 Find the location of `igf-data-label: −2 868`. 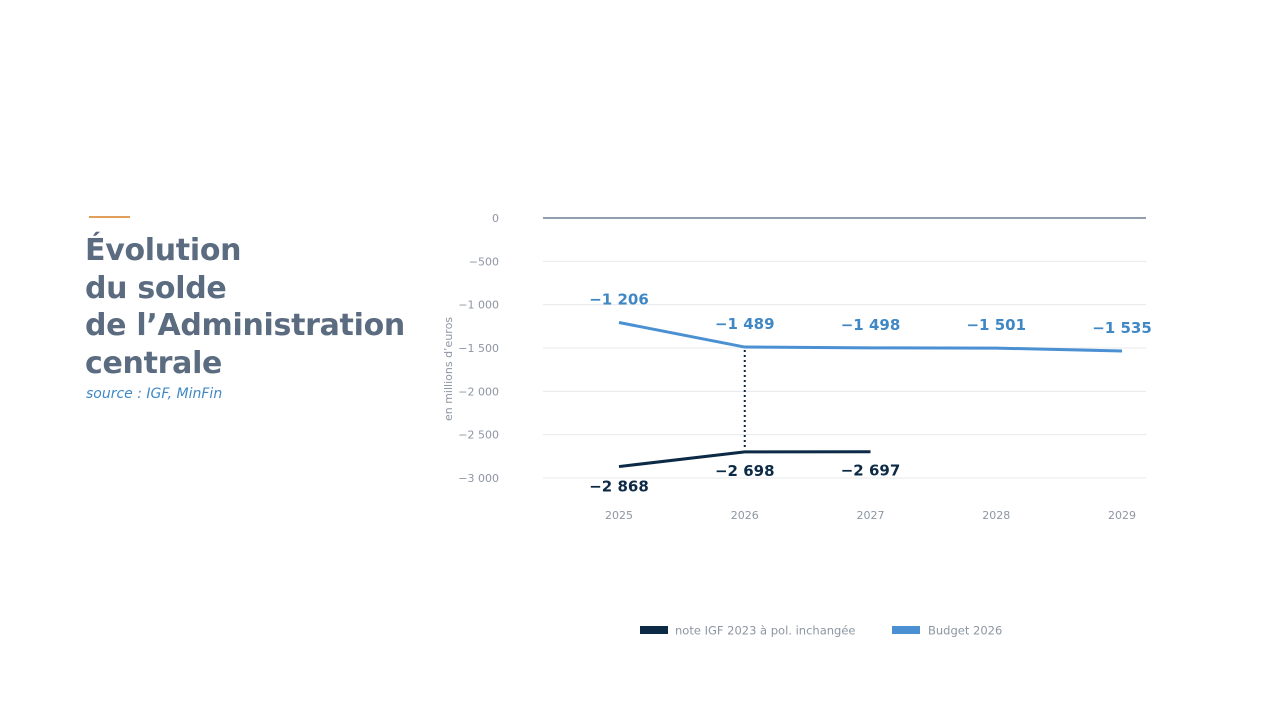

igf-data-label: −2 868 is located at coordinates (619, 487).